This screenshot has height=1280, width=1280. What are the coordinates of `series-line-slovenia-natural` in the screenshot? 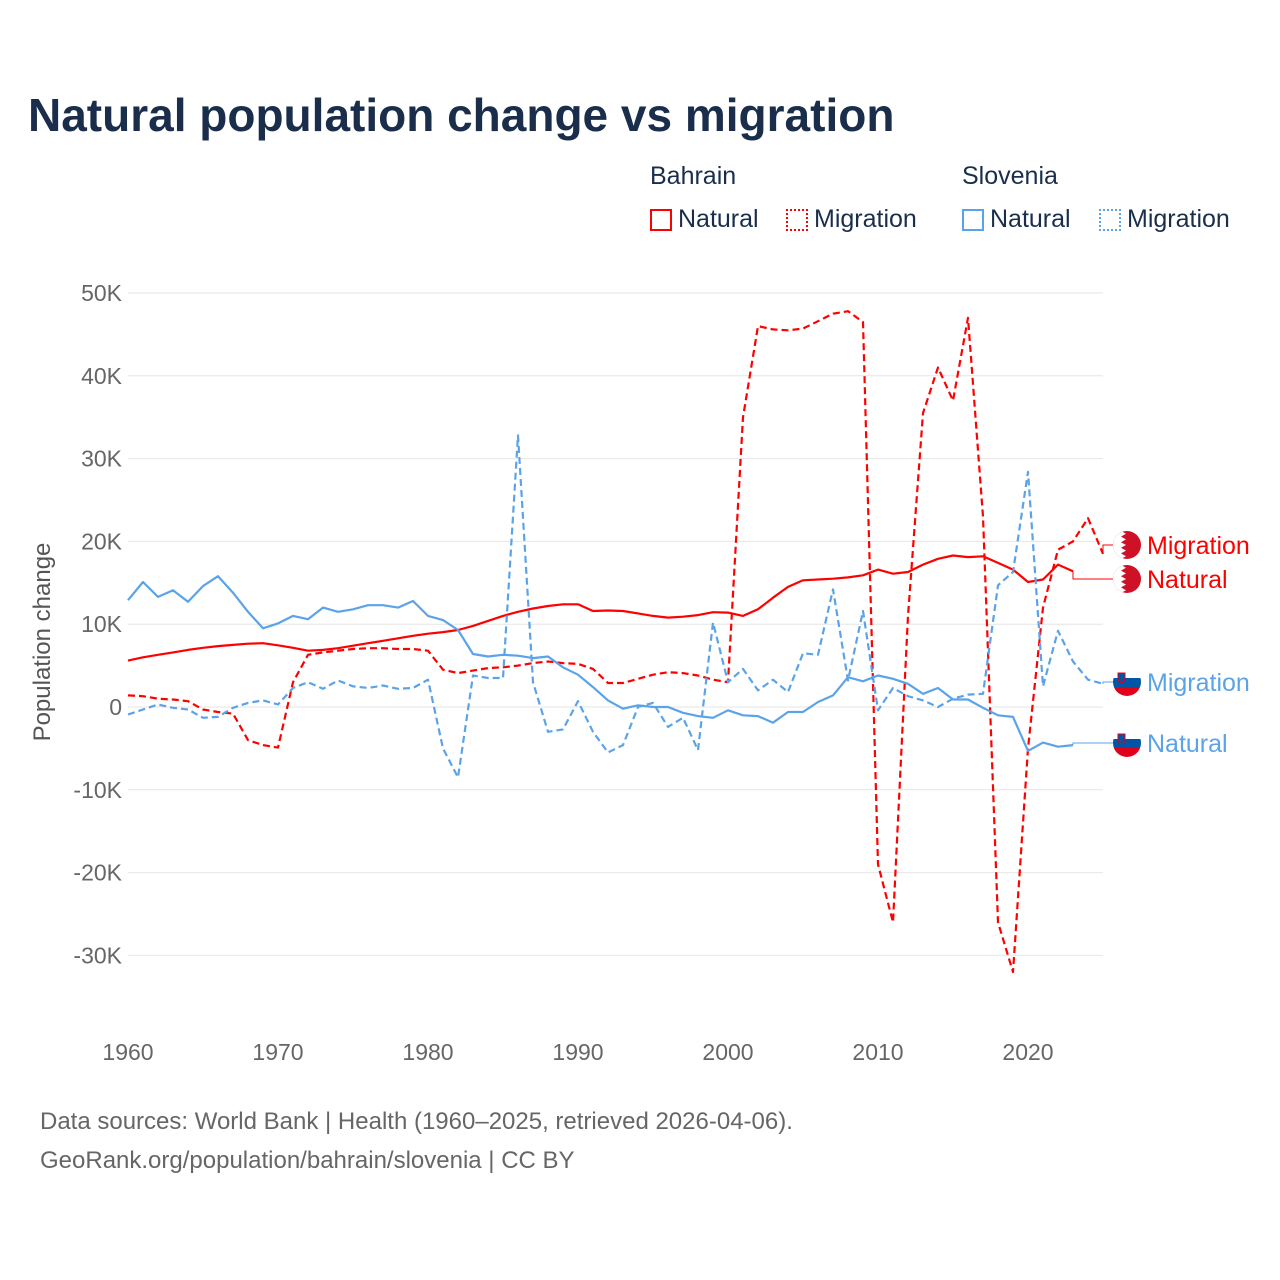 It's located at (600, 664).